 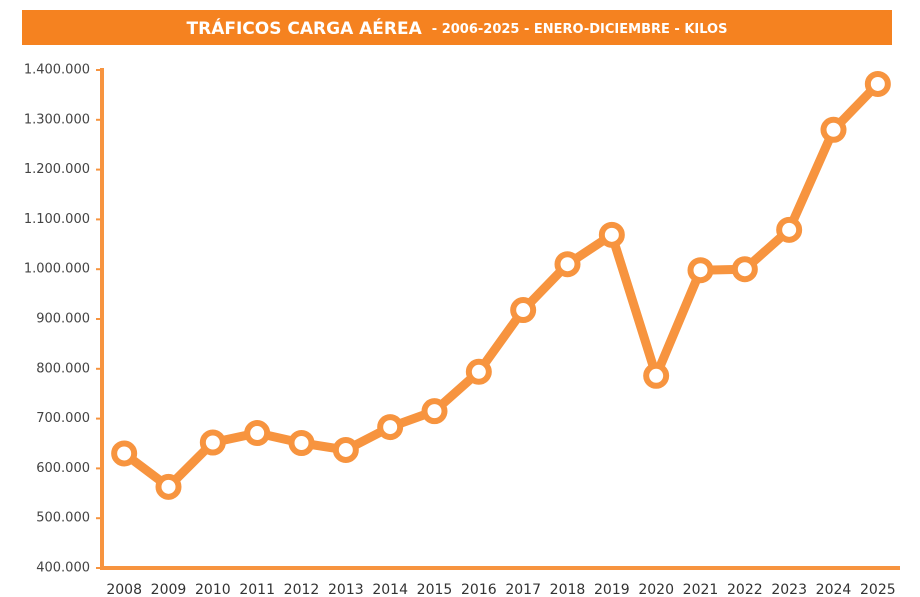 What do you see at coordinates (302, 589) in the screenshot?
I see `x-tick-label: 2012` at bounding box center [302, 589].